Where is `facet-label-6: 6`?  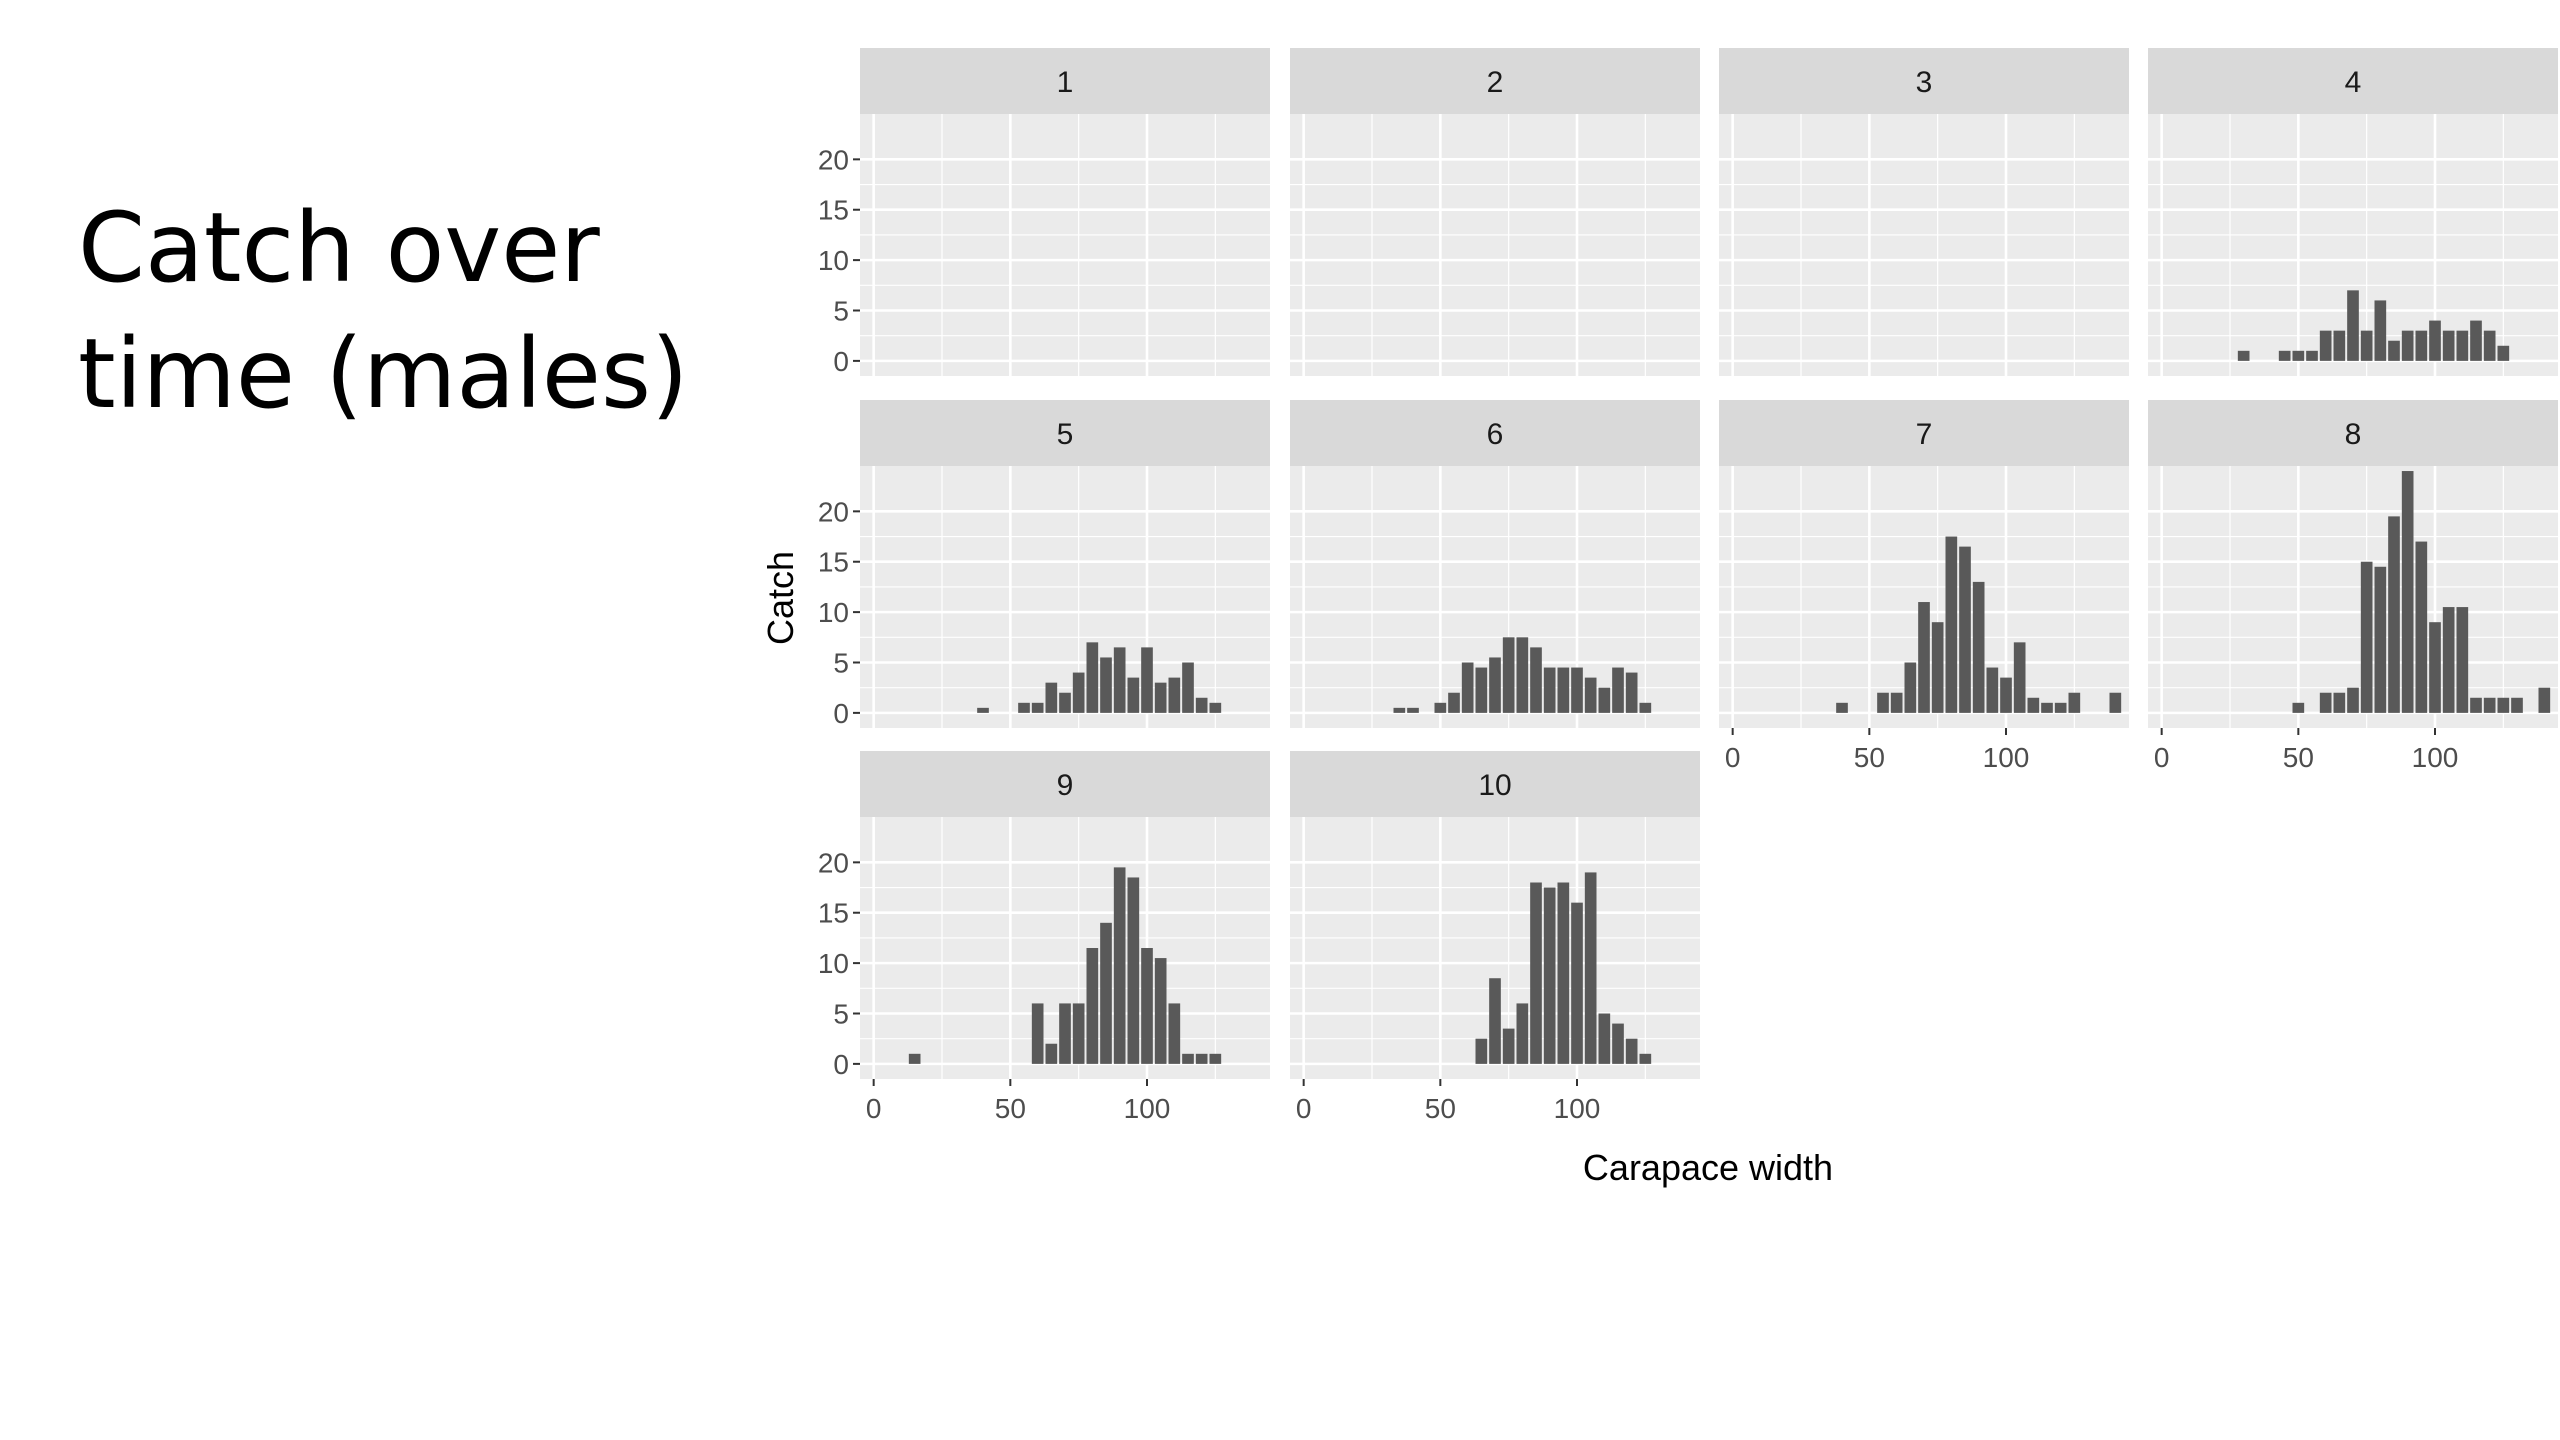
facet-label-6: 6 is located at coordinates (1495, 434).